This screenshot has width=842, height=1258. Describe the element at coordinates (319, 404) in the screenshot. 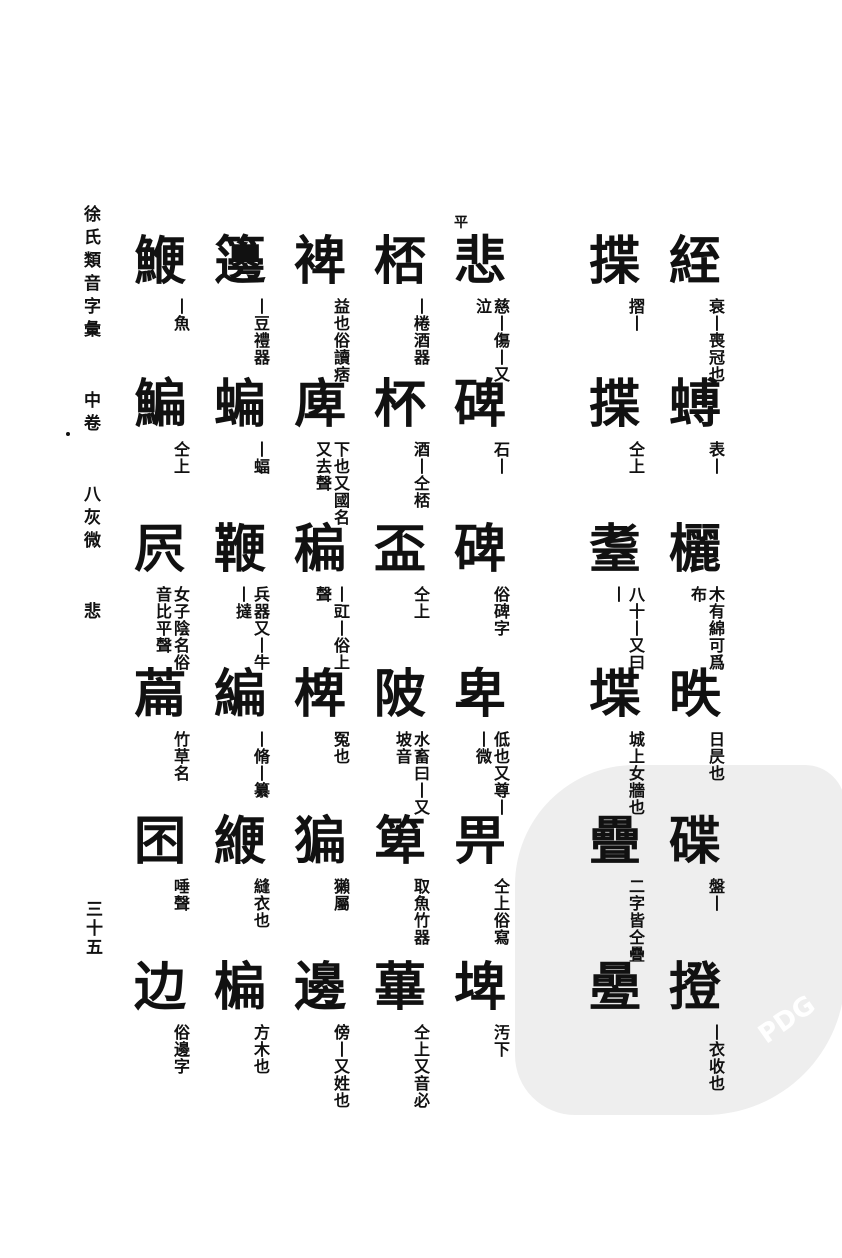

I see `headword: 庳` at that location.